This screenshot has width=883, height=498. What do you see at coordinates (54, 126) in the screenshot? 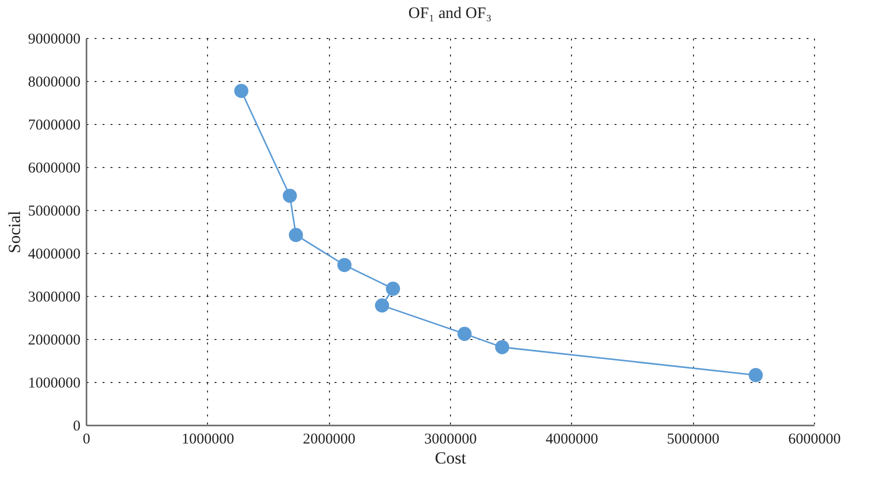
I see `y-tick-label: 7000000` at bounding box center [54, 126].